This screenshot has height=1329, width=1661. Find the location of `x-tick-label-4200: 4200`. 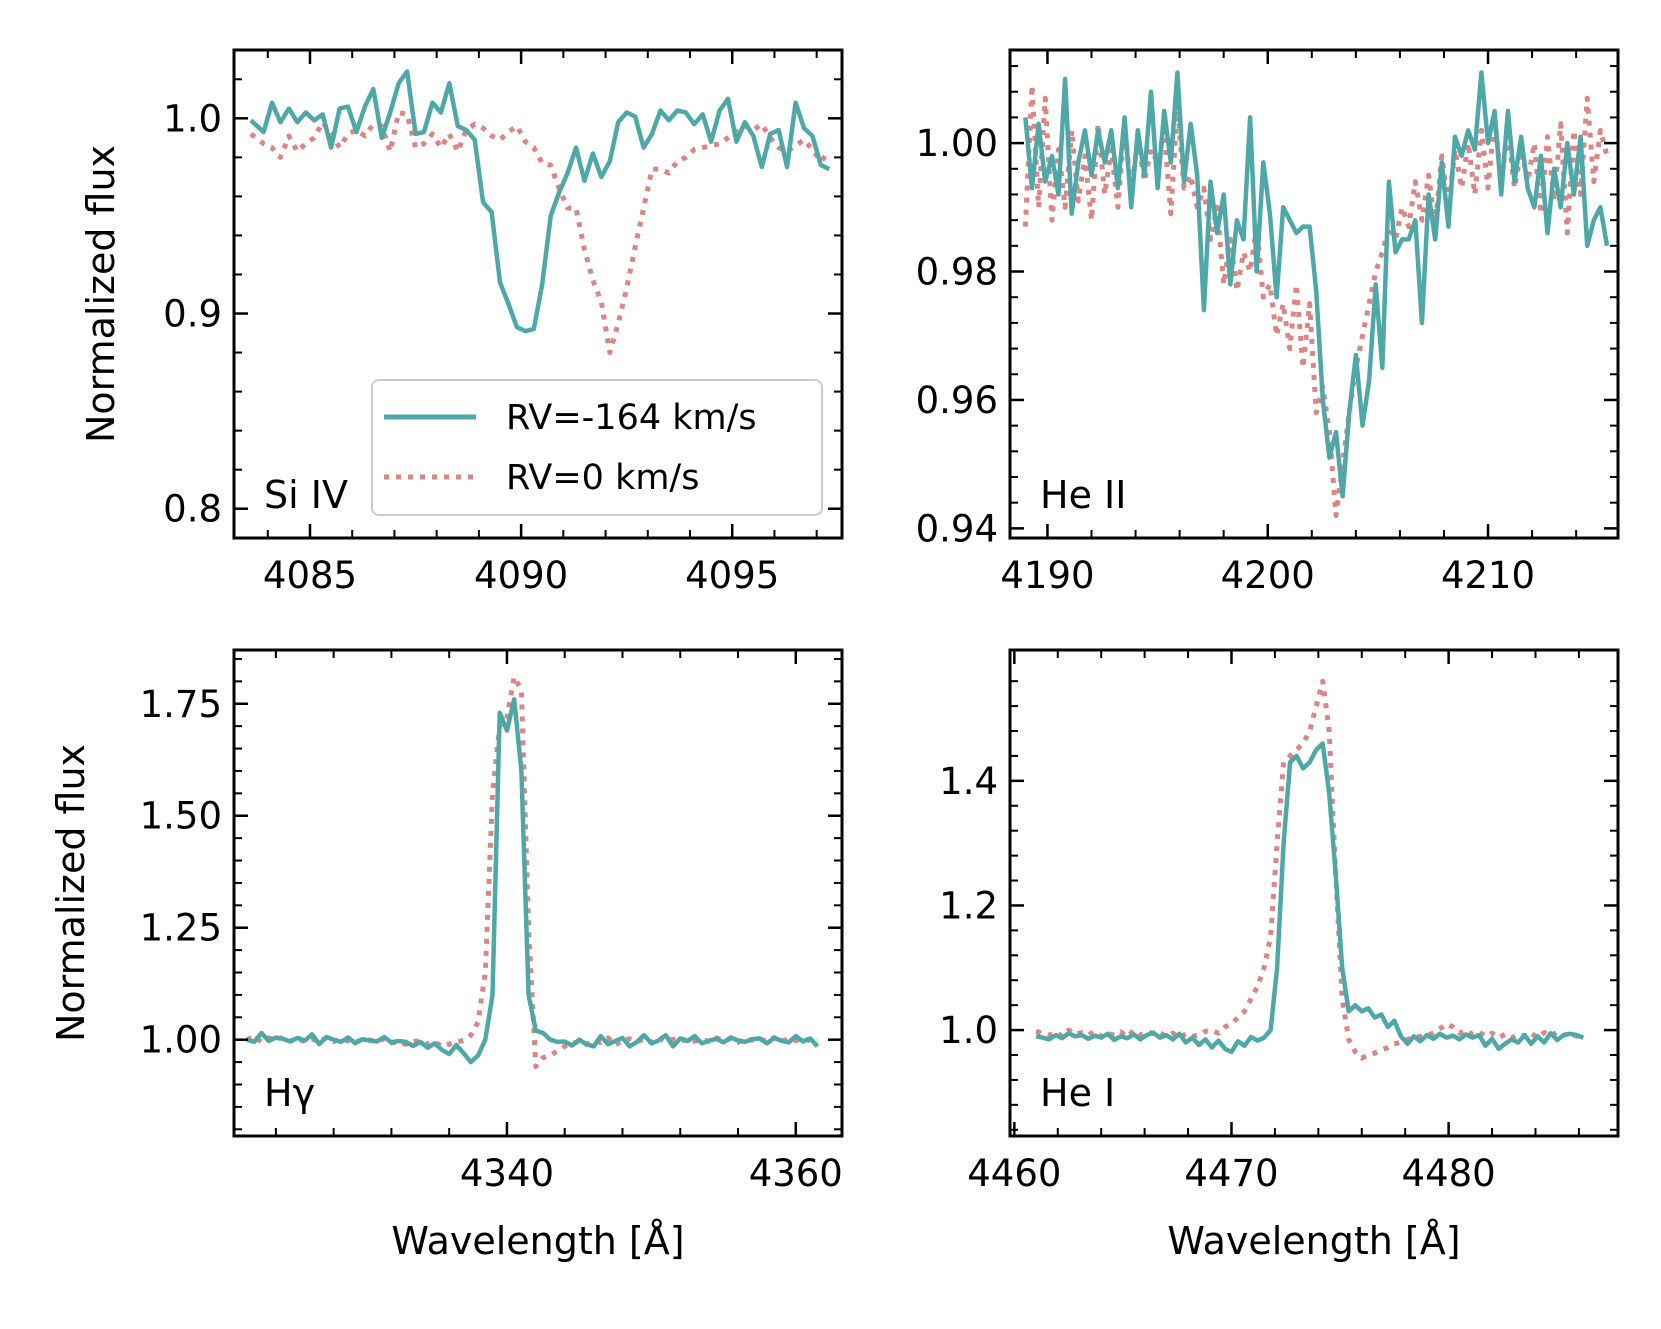

x-tick-label-4200: 4200 is located at coordinates (1268, 575).